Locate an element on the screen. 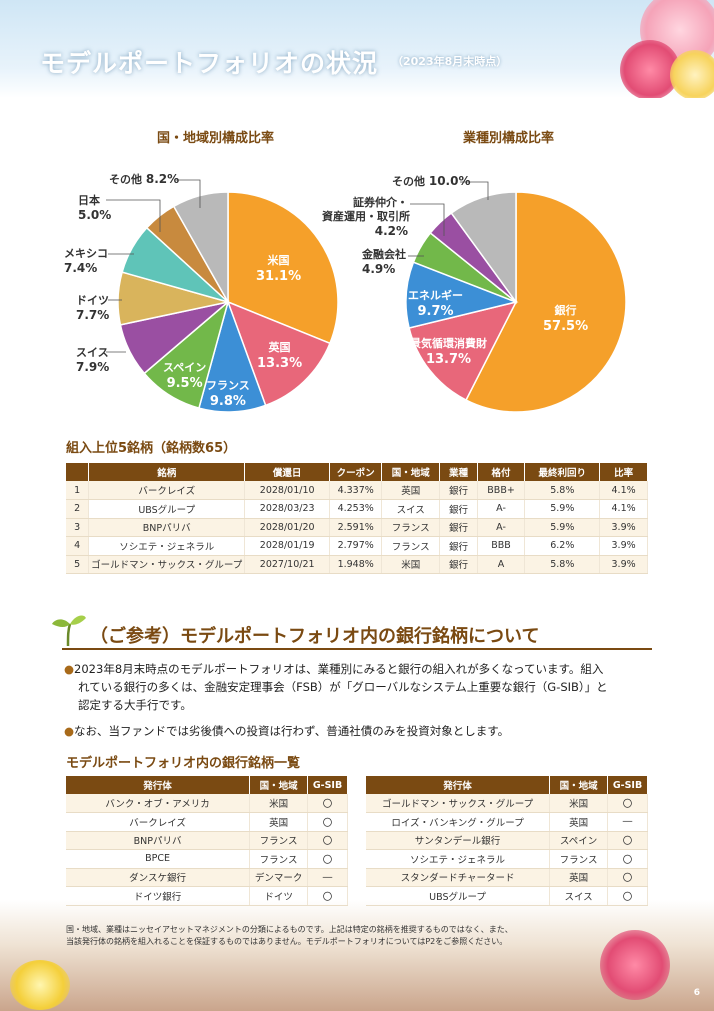 The image size is (714, 1011). table-cell: 2028/01/19 is located at coordinates (287, 546).